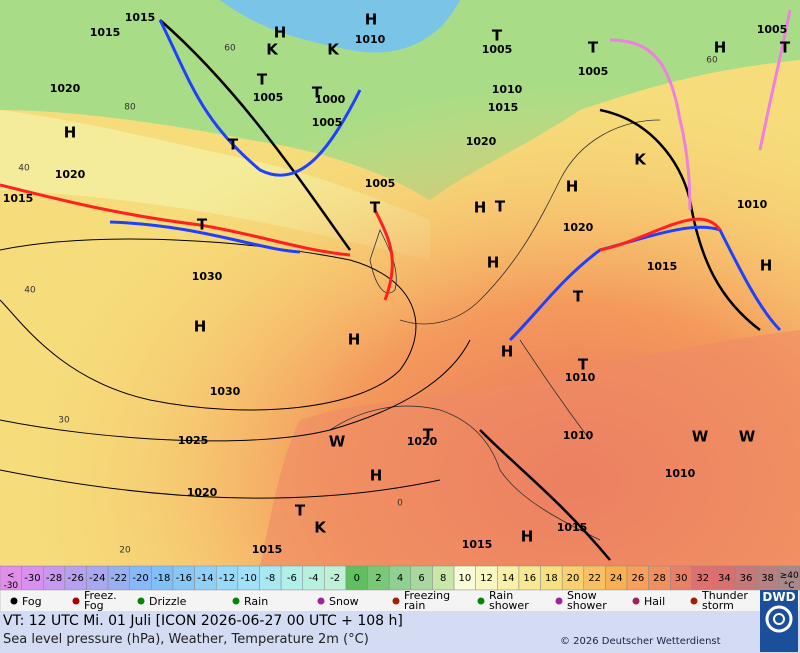 The height and width of the screenshot is (653, 800). Describe the element at coordinates (443, 578) in the screenshot. I see `scale-label: 8` at that location.